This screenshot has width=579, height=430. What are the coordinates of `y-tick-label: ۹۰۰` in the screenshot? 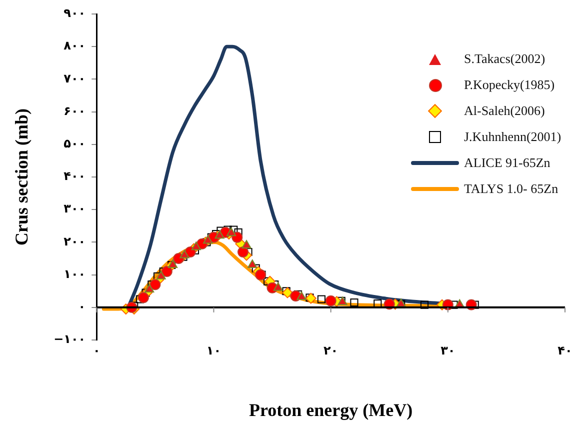 It's located at (75, 13).